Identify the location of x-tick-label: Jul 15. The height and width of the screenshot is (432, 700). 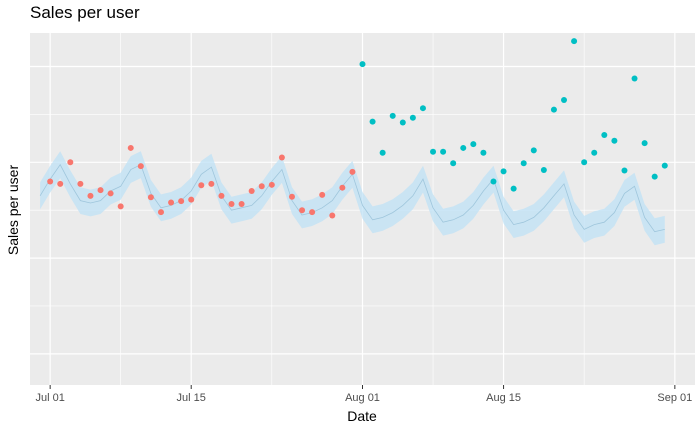
(191, 398).